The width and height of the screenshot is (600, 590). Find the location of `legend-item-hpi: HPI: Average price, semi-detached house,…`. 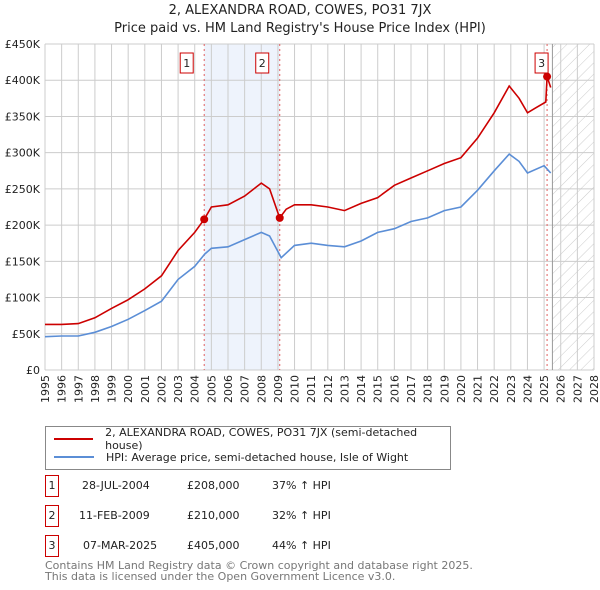

legend-item-hpi: HPI: Average price, semi-detached house,… is located at coordinates (231, 457).